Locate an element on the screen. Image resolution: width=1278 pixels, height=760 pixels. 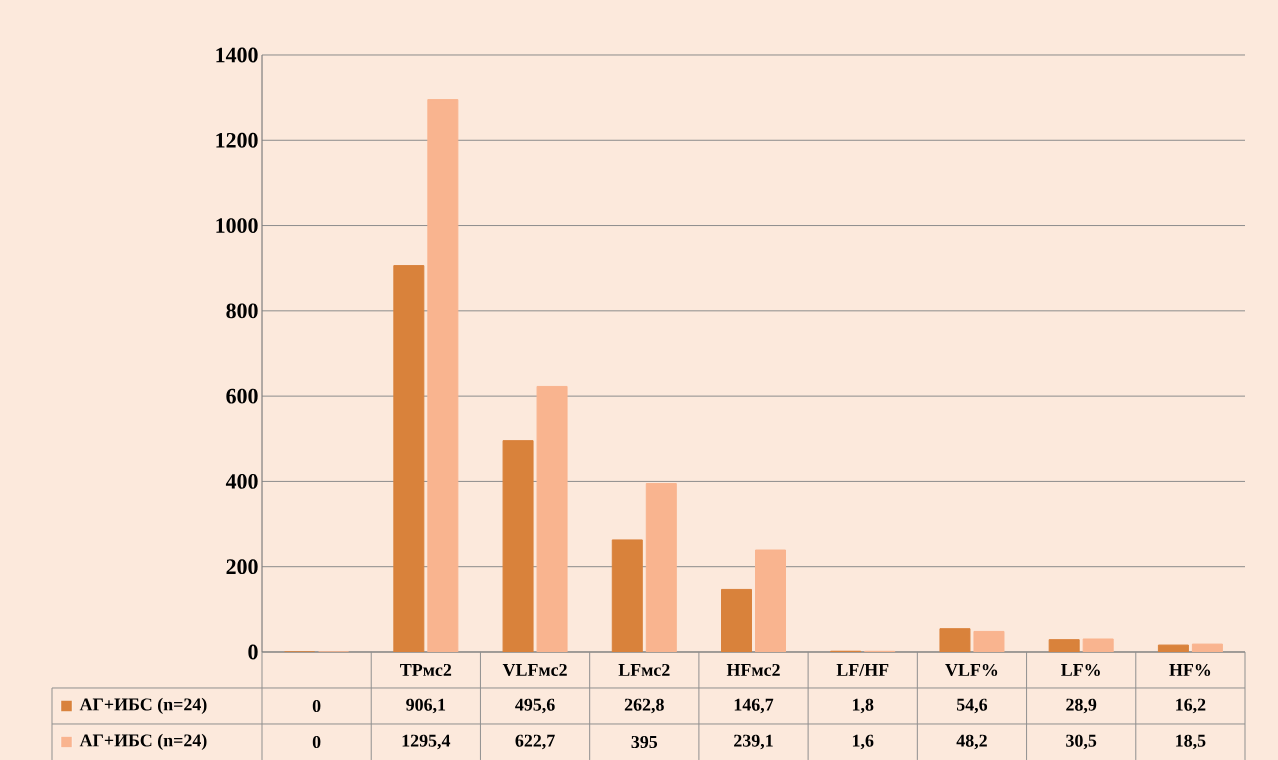
x-tick-label: LF% is located at coordinates (1080, 669).